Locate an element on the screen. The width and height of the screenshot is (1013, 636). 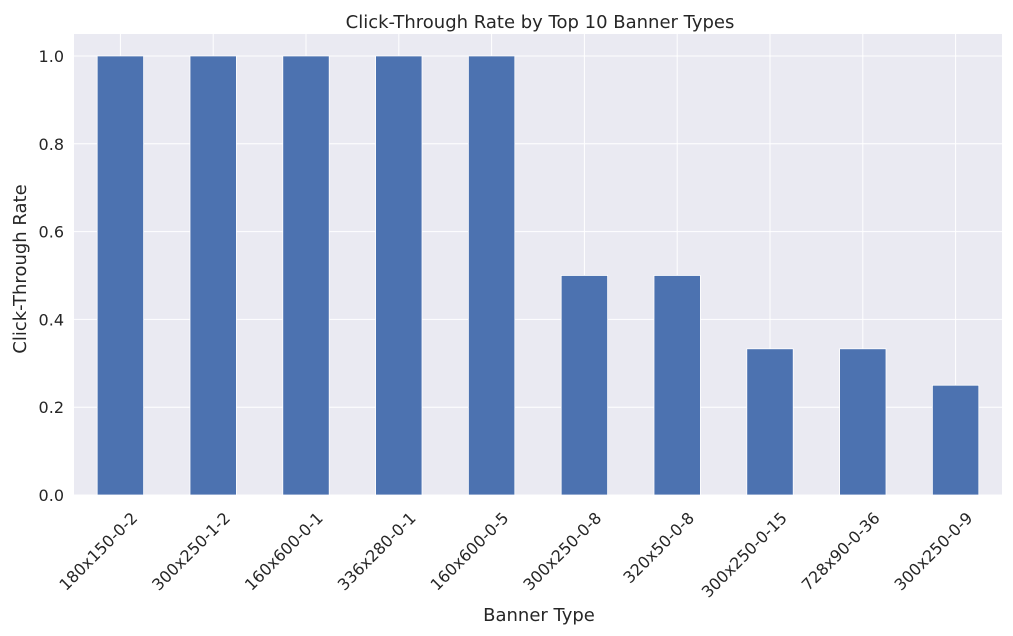
x-axis-title: Banner Type is located at coordinates (539, 615).